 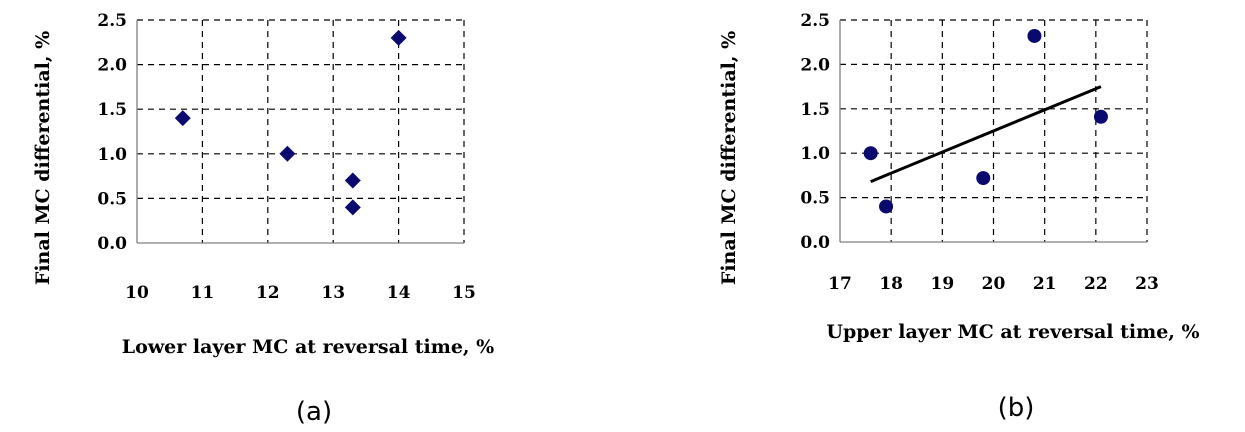 What do you see at coordinates (1147, 284) in the screenshot?
I see `x-tick-label-b: 23` at bounding box center [1147, 284].